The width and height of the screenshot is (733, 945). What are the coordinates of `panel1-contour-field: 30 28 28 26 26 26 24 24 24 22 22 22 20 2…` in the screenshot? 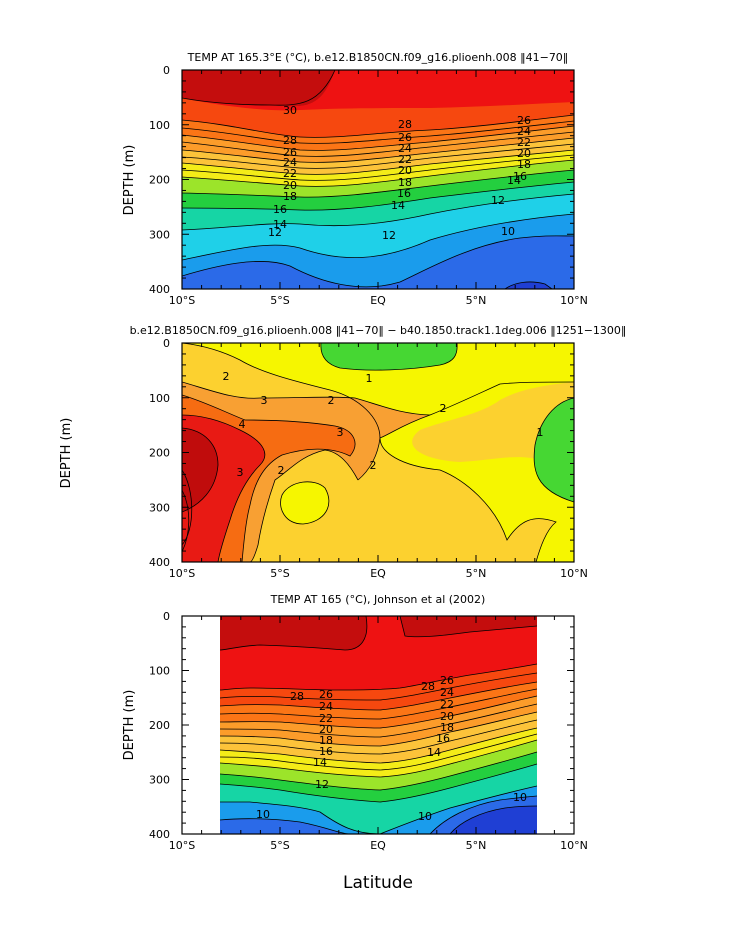 It's located at (378, 179).